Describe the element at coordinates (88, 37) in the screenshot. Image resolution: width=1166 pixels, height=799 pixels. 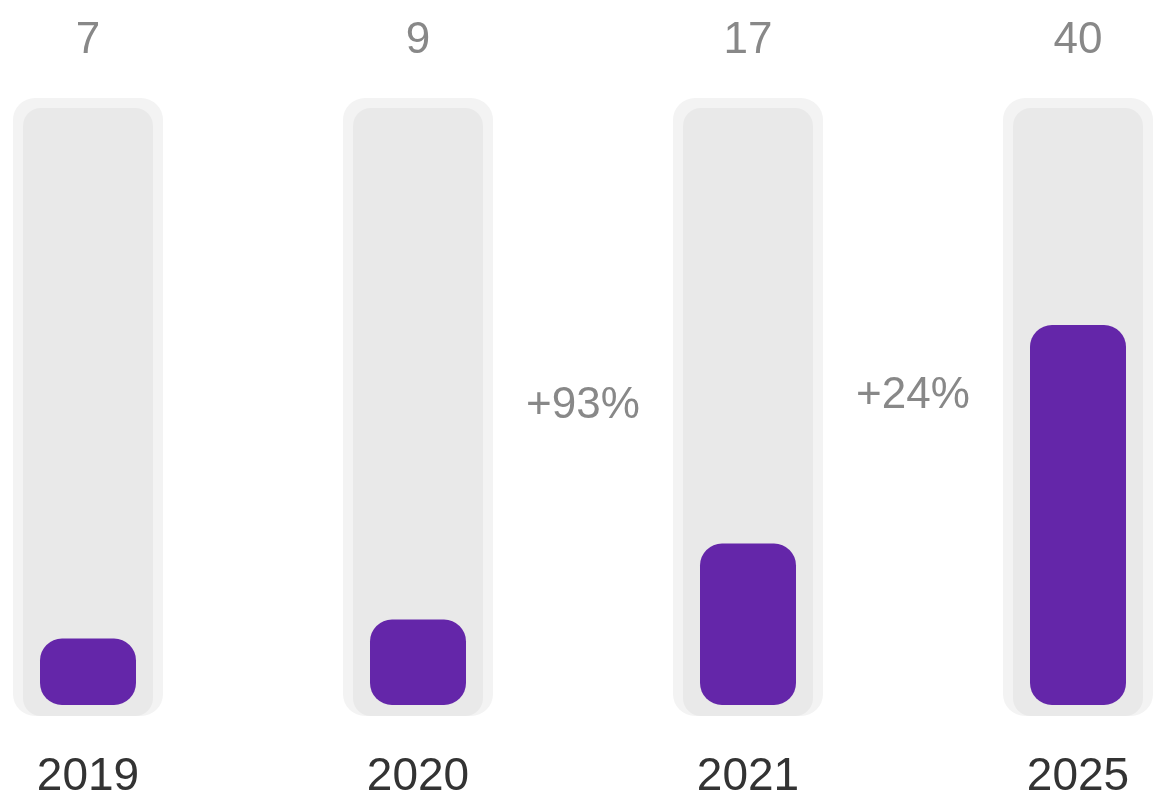
I see `data-label: 7` at that location.